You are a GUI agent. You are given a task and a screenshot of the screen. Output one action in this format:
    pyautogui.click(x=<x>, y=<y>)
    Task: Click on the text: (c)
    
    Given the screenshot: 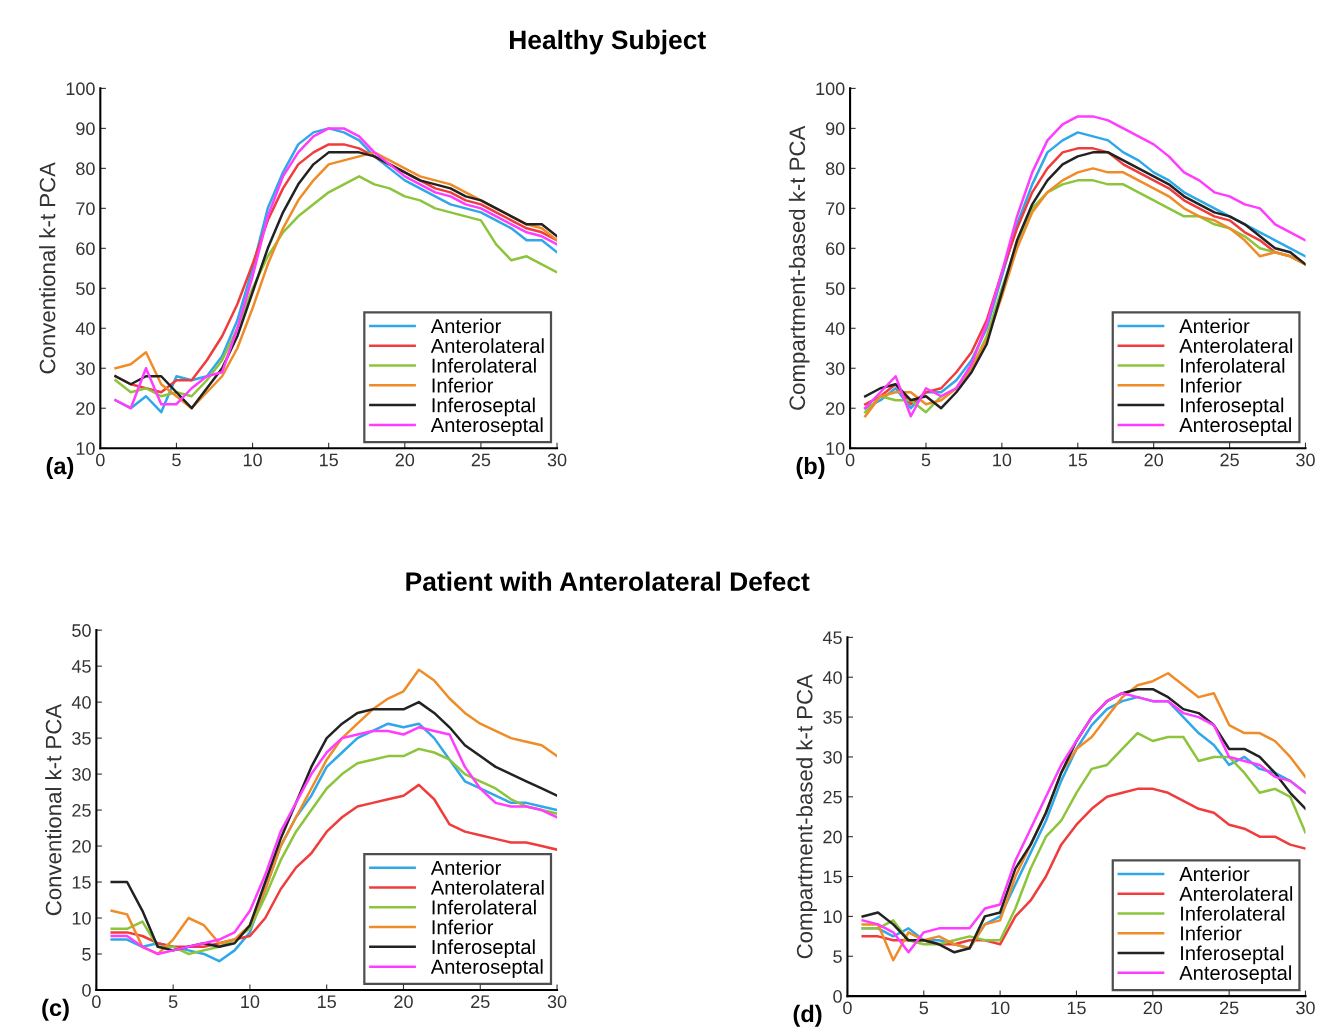 What is the action you would take?
    pyautogui.click(x=55, y=1009)
    